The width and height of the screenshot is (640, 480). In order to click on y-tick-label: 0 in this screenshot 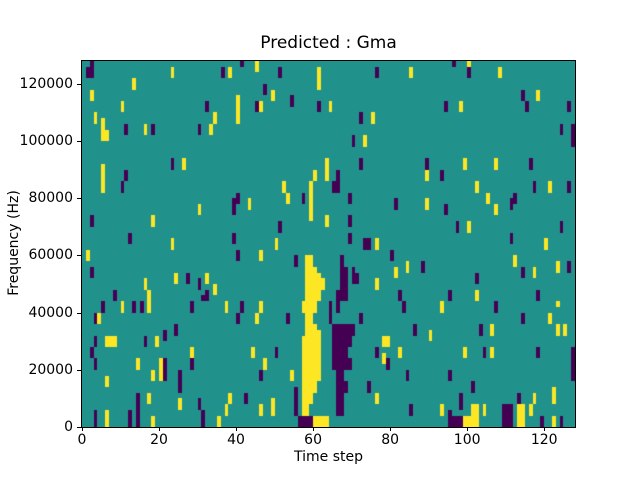, I will do `click(68, 427)`.